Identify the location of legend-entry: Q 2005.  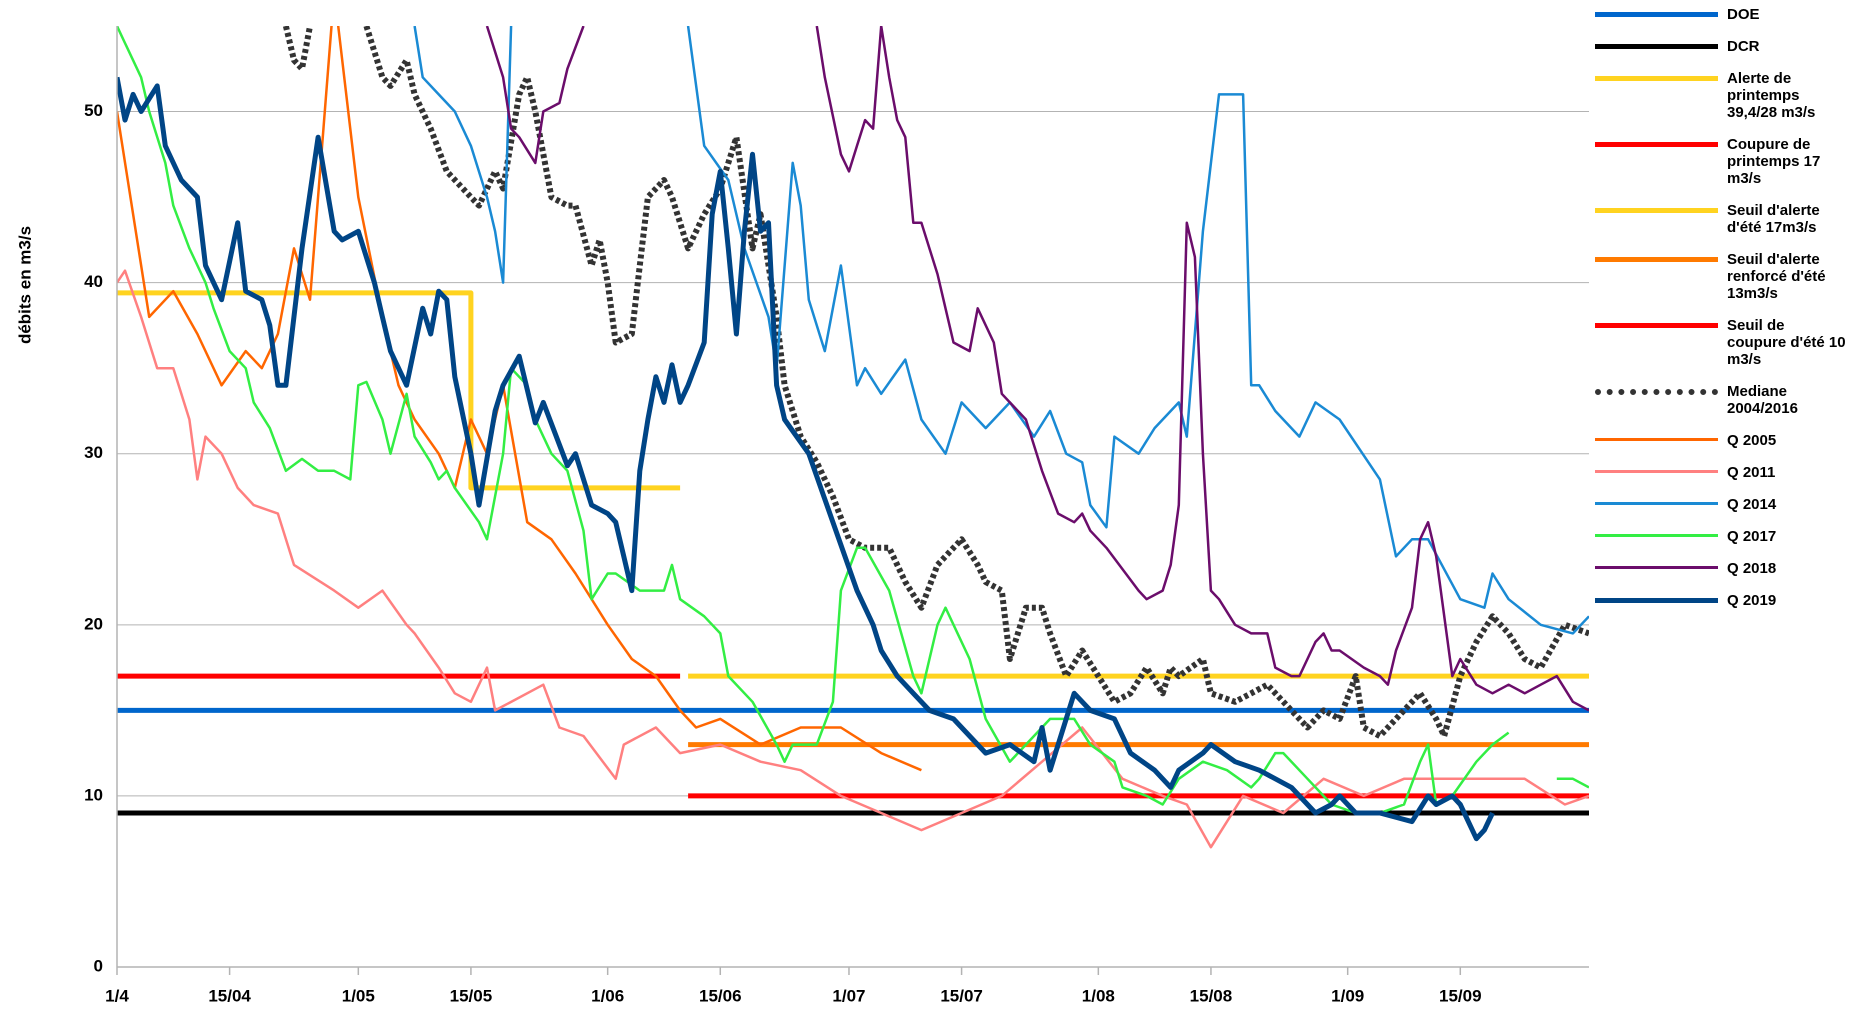
(1722, 440).